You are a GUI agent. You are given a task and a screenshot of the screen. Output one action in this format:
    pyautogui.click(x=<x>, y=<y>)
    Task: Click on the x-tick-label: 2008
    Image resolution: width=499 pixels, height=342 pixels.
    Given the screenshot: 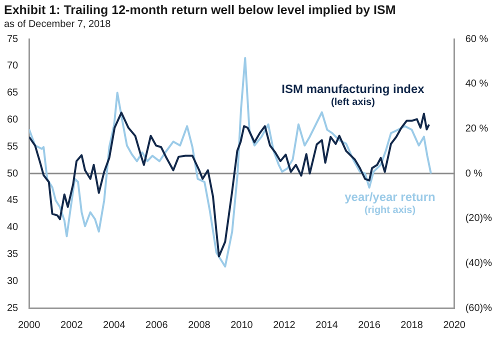 What is the action you would take?
    pyautogui.click(x=199, y=325)
    